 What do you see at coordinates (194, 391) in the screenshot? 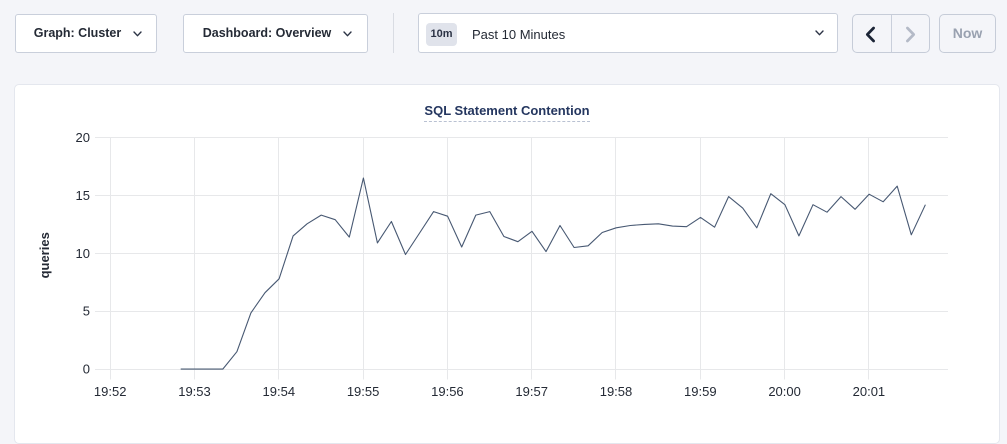
I see `svg-text: 19:53` at bounding box center [194, 391].